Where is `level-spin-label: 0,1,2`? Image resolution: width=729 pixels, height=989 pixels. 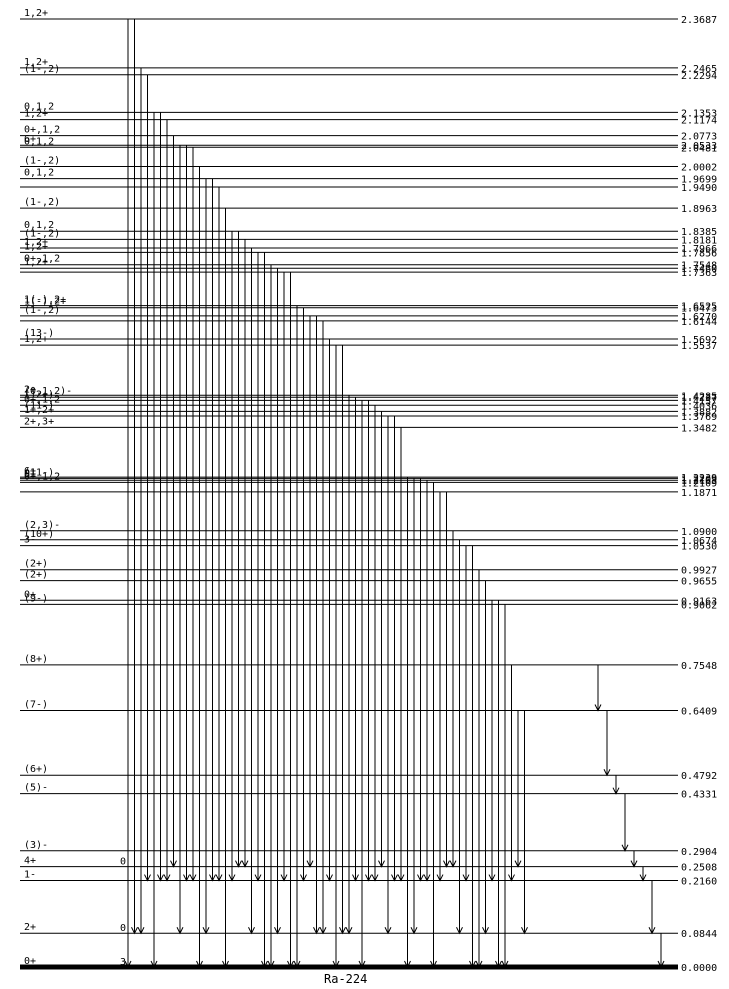 level-spin-label: 0,1,2 is located at coordinates (39, 141).